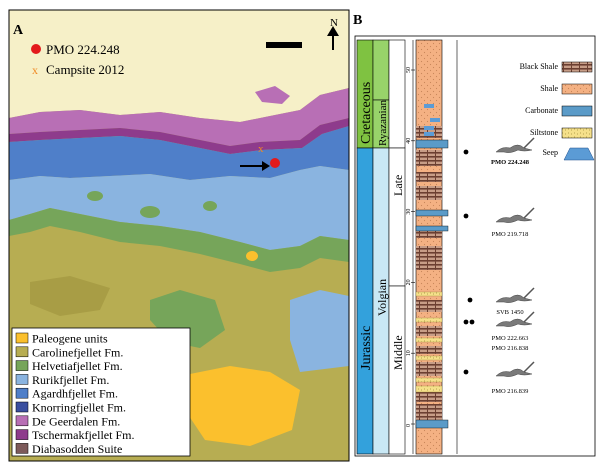  I want to click on lithology-column, so click(432, 247).